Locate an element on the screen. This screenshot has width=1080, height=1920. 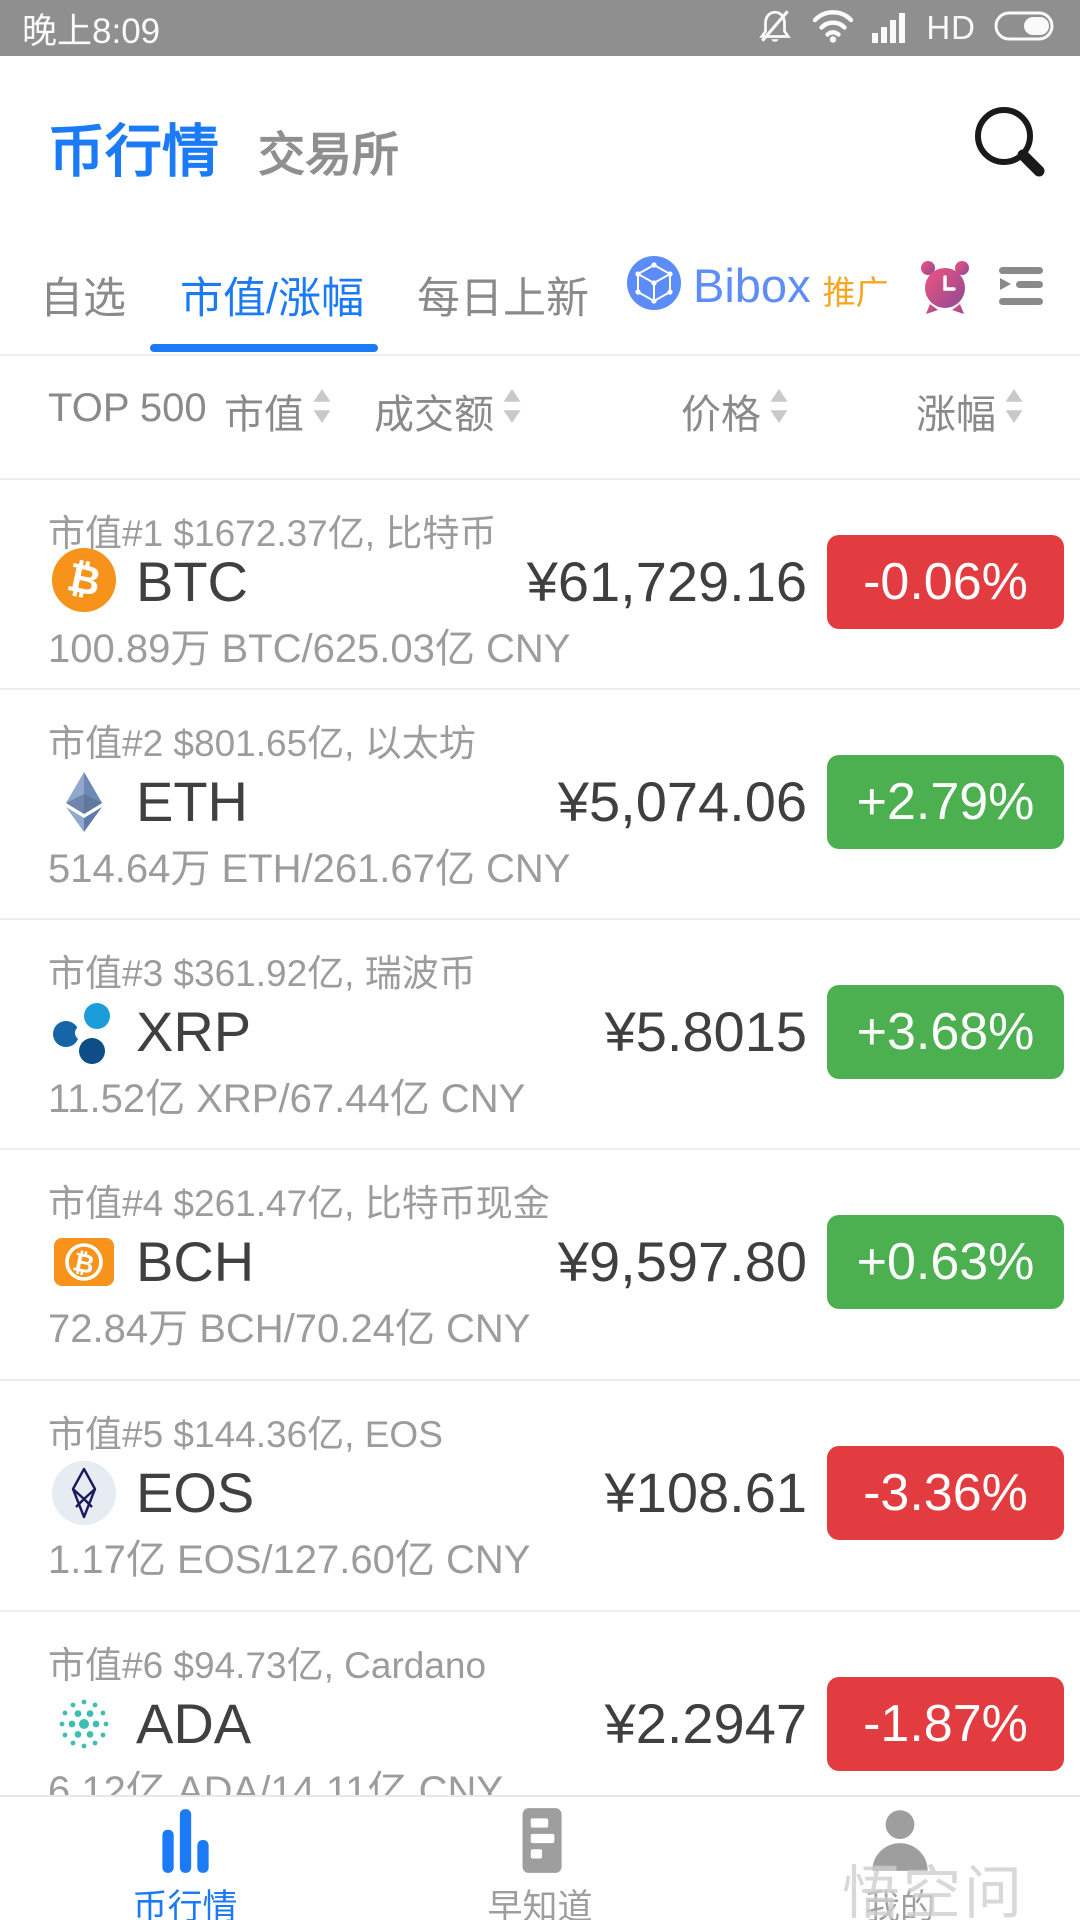
change-badge: -1.87% is located at coordinates (945, 1724).